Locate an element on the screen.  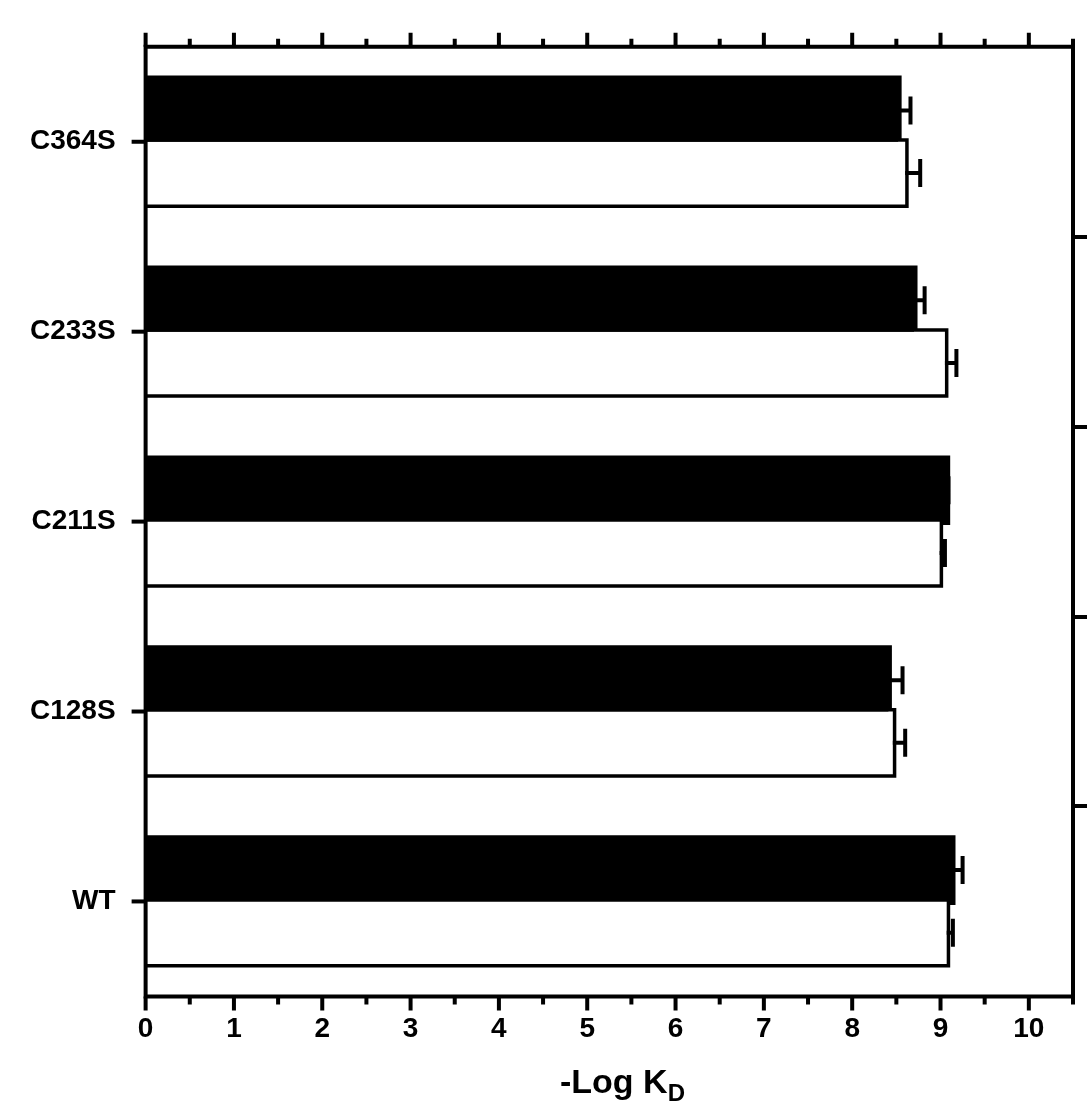
y-tick-label: C128S is located at coordinates (72, 710).